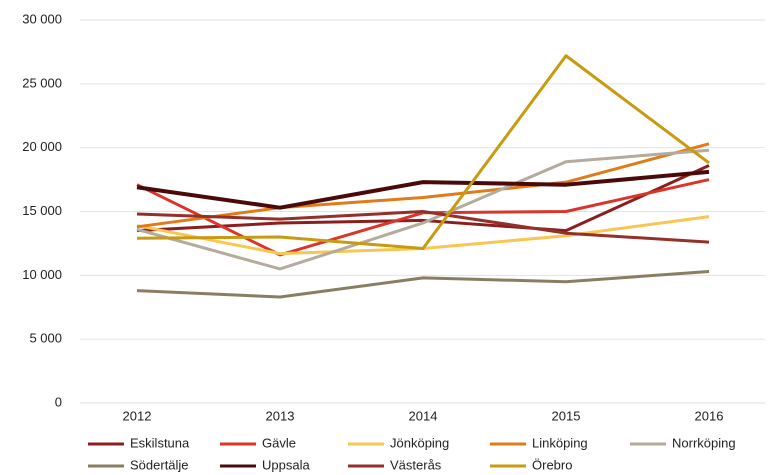 This screenshot has width=773, height=475. What do you see at coordinates (709, 415) in the screenshot?
I see `x-tick-label: 2016` at bounding box center [709, 415].